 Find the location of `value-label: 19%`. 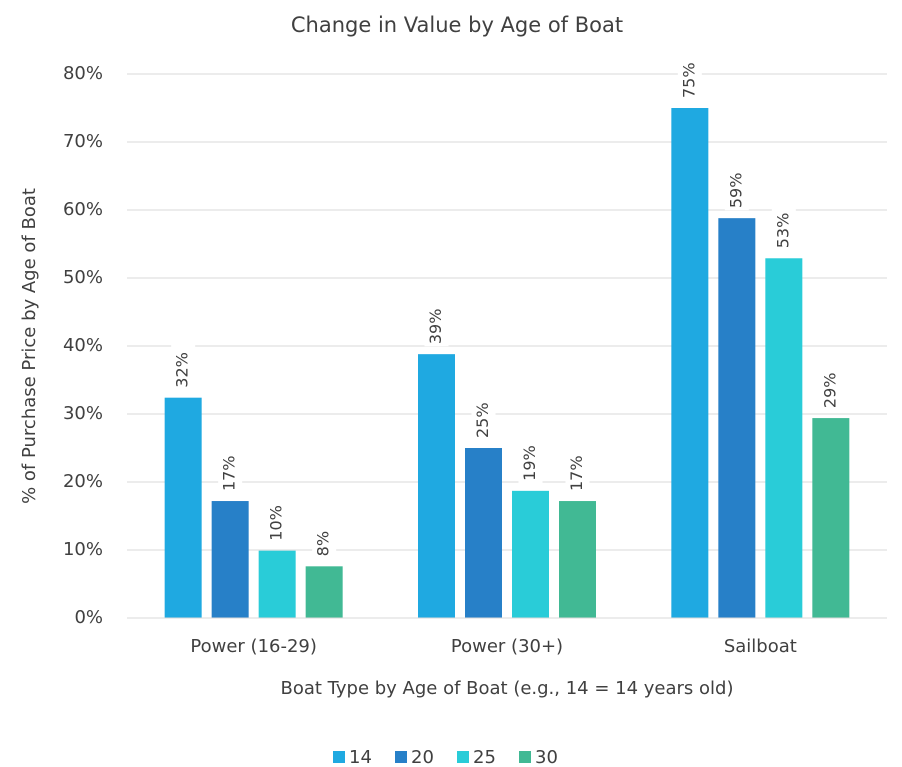

value-label: 19% is located at coordinates (529, 463).